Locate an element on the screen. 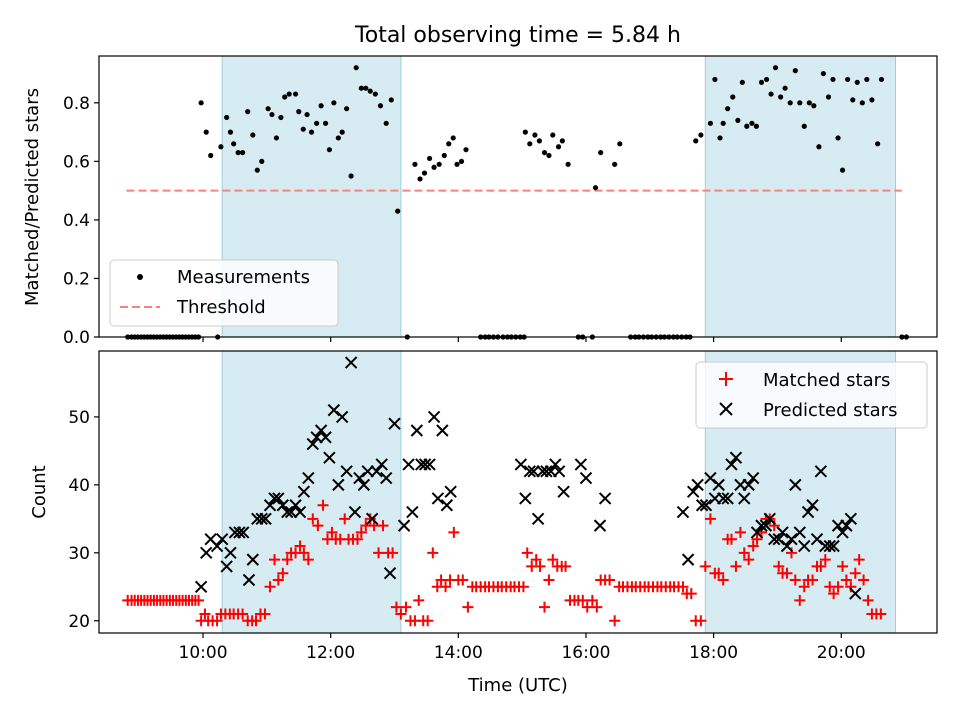 This screenshot has width=960, height=720. xtick-label: 10:00 is located at coordinates (203, 653).